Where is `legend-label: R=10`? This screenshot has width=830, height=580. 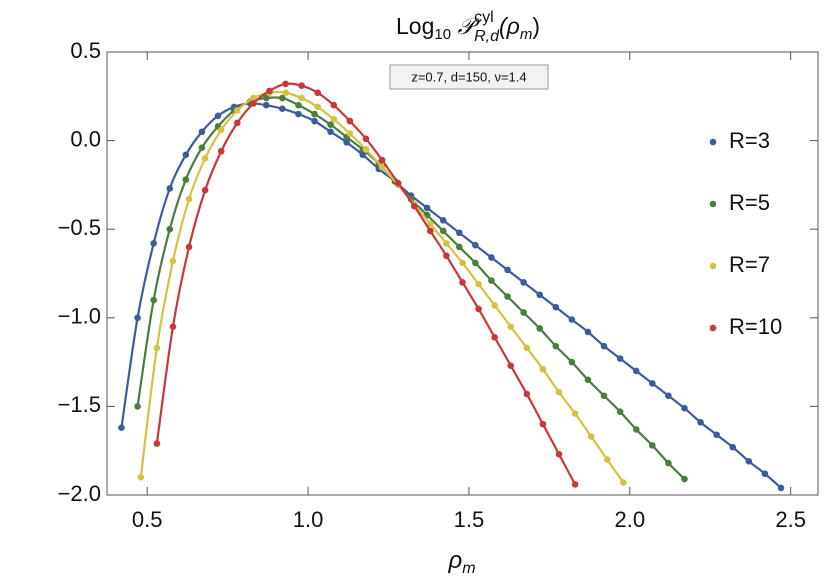 legend-label: R=10 is located at coordinates (755, 326).